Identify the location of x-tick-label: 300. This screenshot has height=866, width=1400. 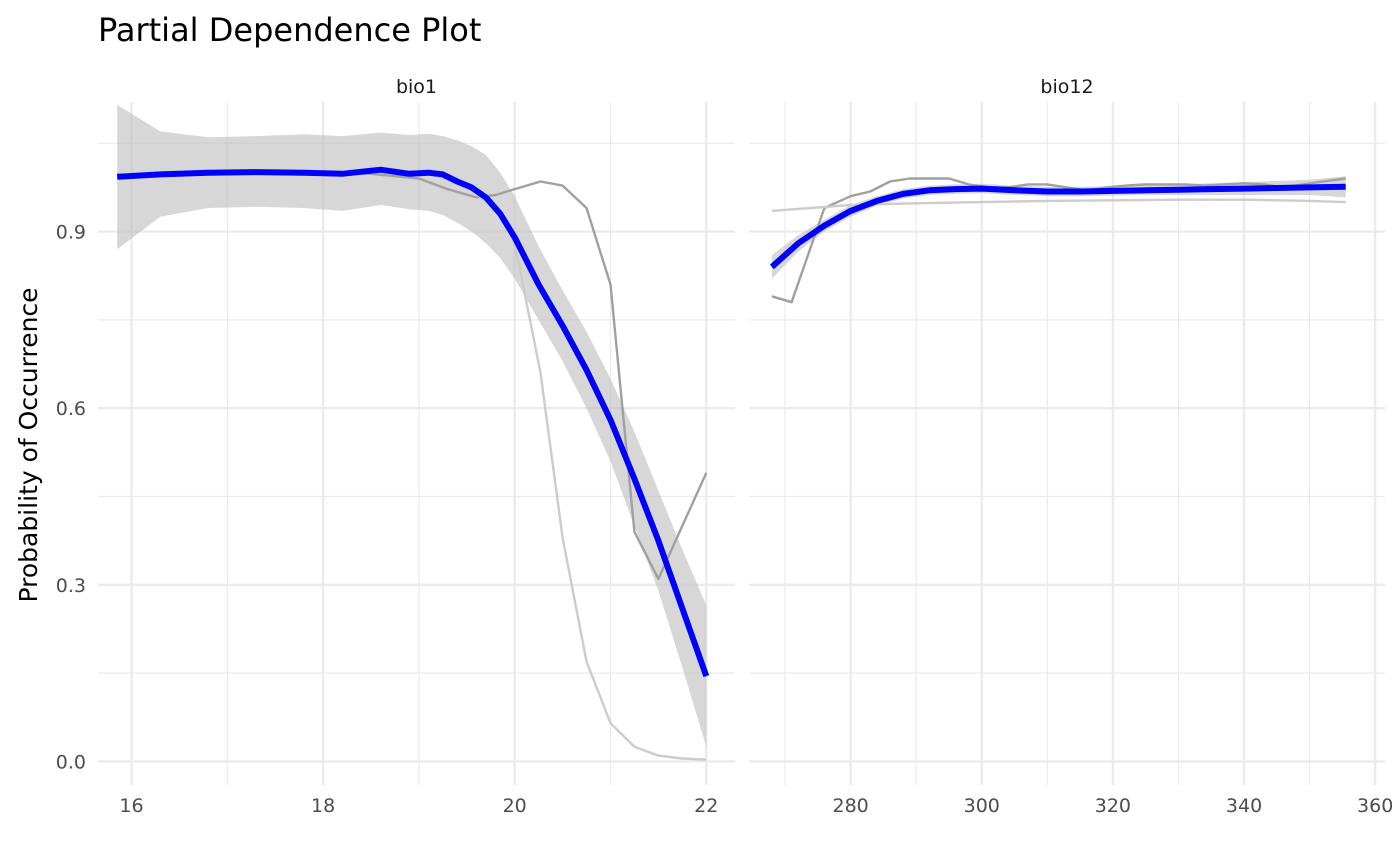
(982, 806).